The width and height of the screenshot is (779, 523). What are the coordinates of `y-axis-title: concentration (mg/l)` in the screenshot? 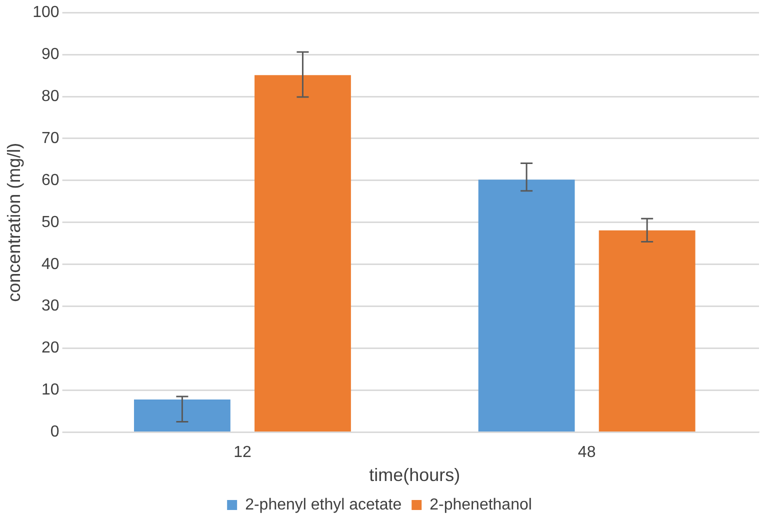 It's located at (14, 222).